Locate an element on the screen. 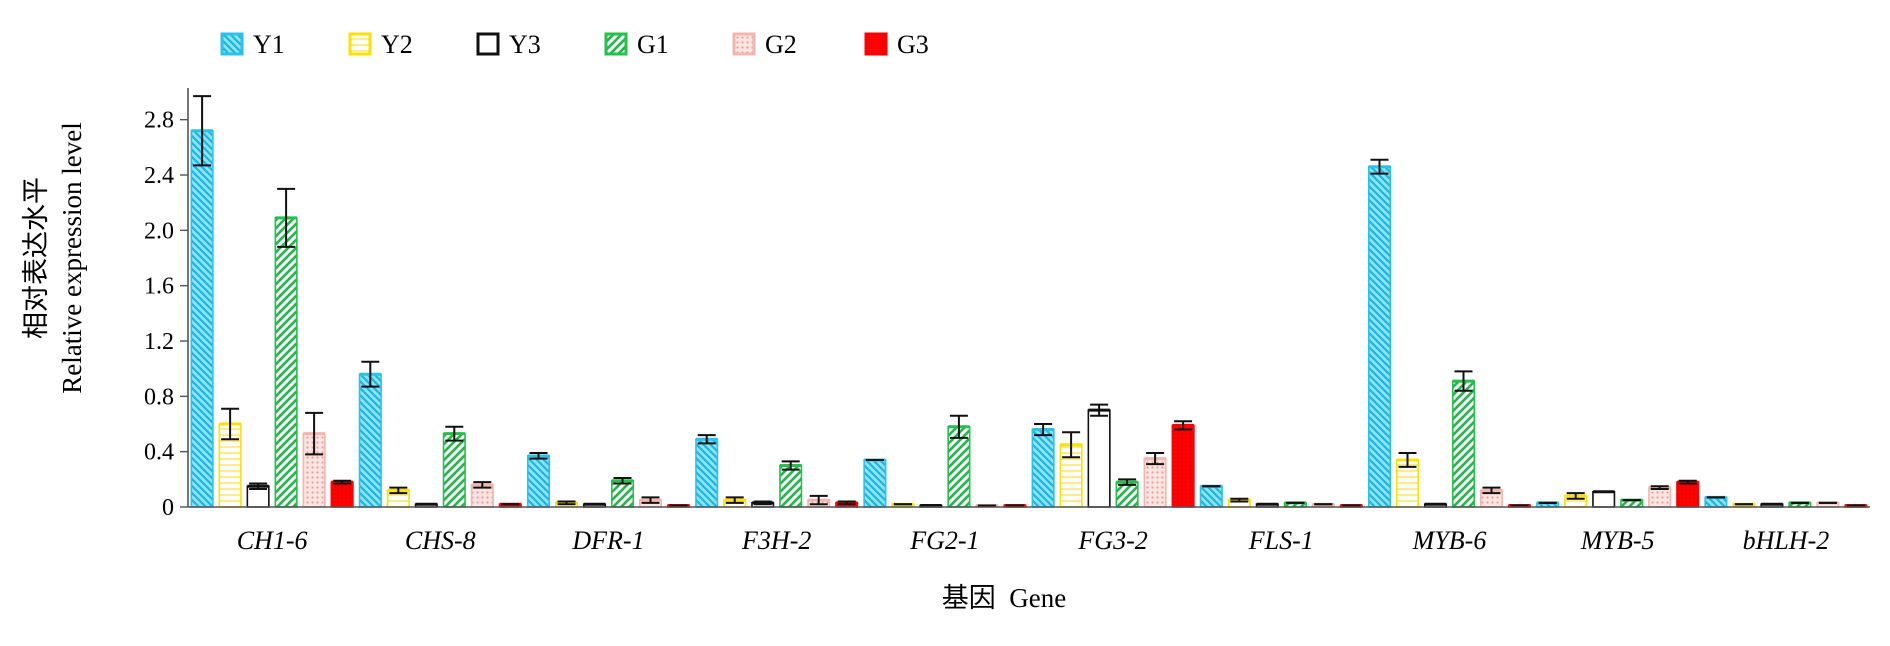 The width and height of the screenshot is (1890, 646). y-tick-label: 2.0 is located at coordinates (159, 231).